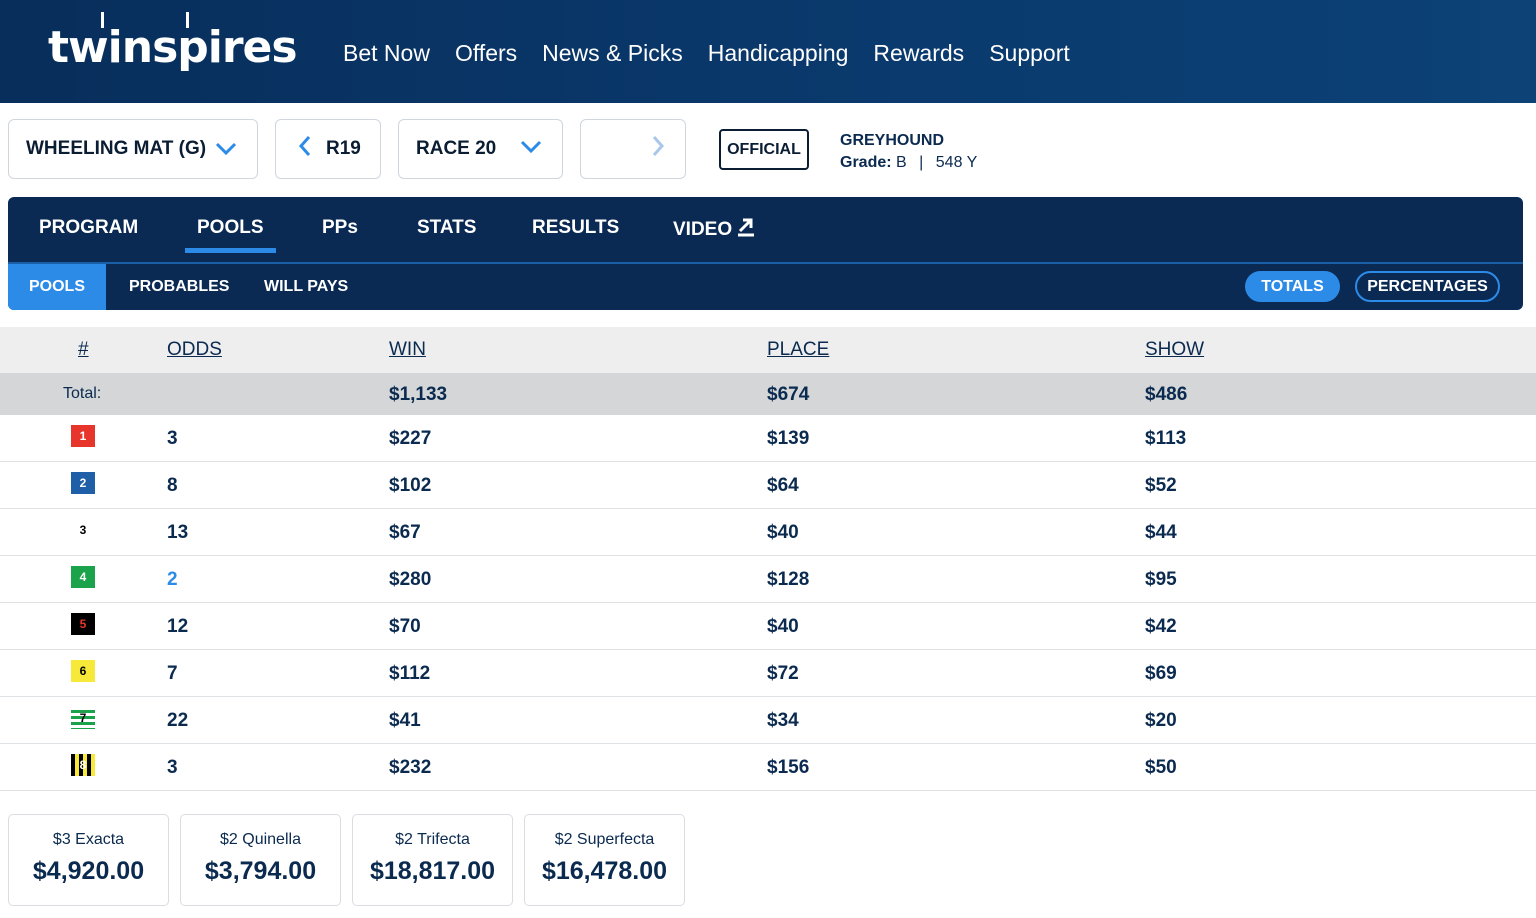  What do you see at coordinates (1166, 438) in the screenshot?
I see `show-cell: $113` at bounding box center [1166, 438].